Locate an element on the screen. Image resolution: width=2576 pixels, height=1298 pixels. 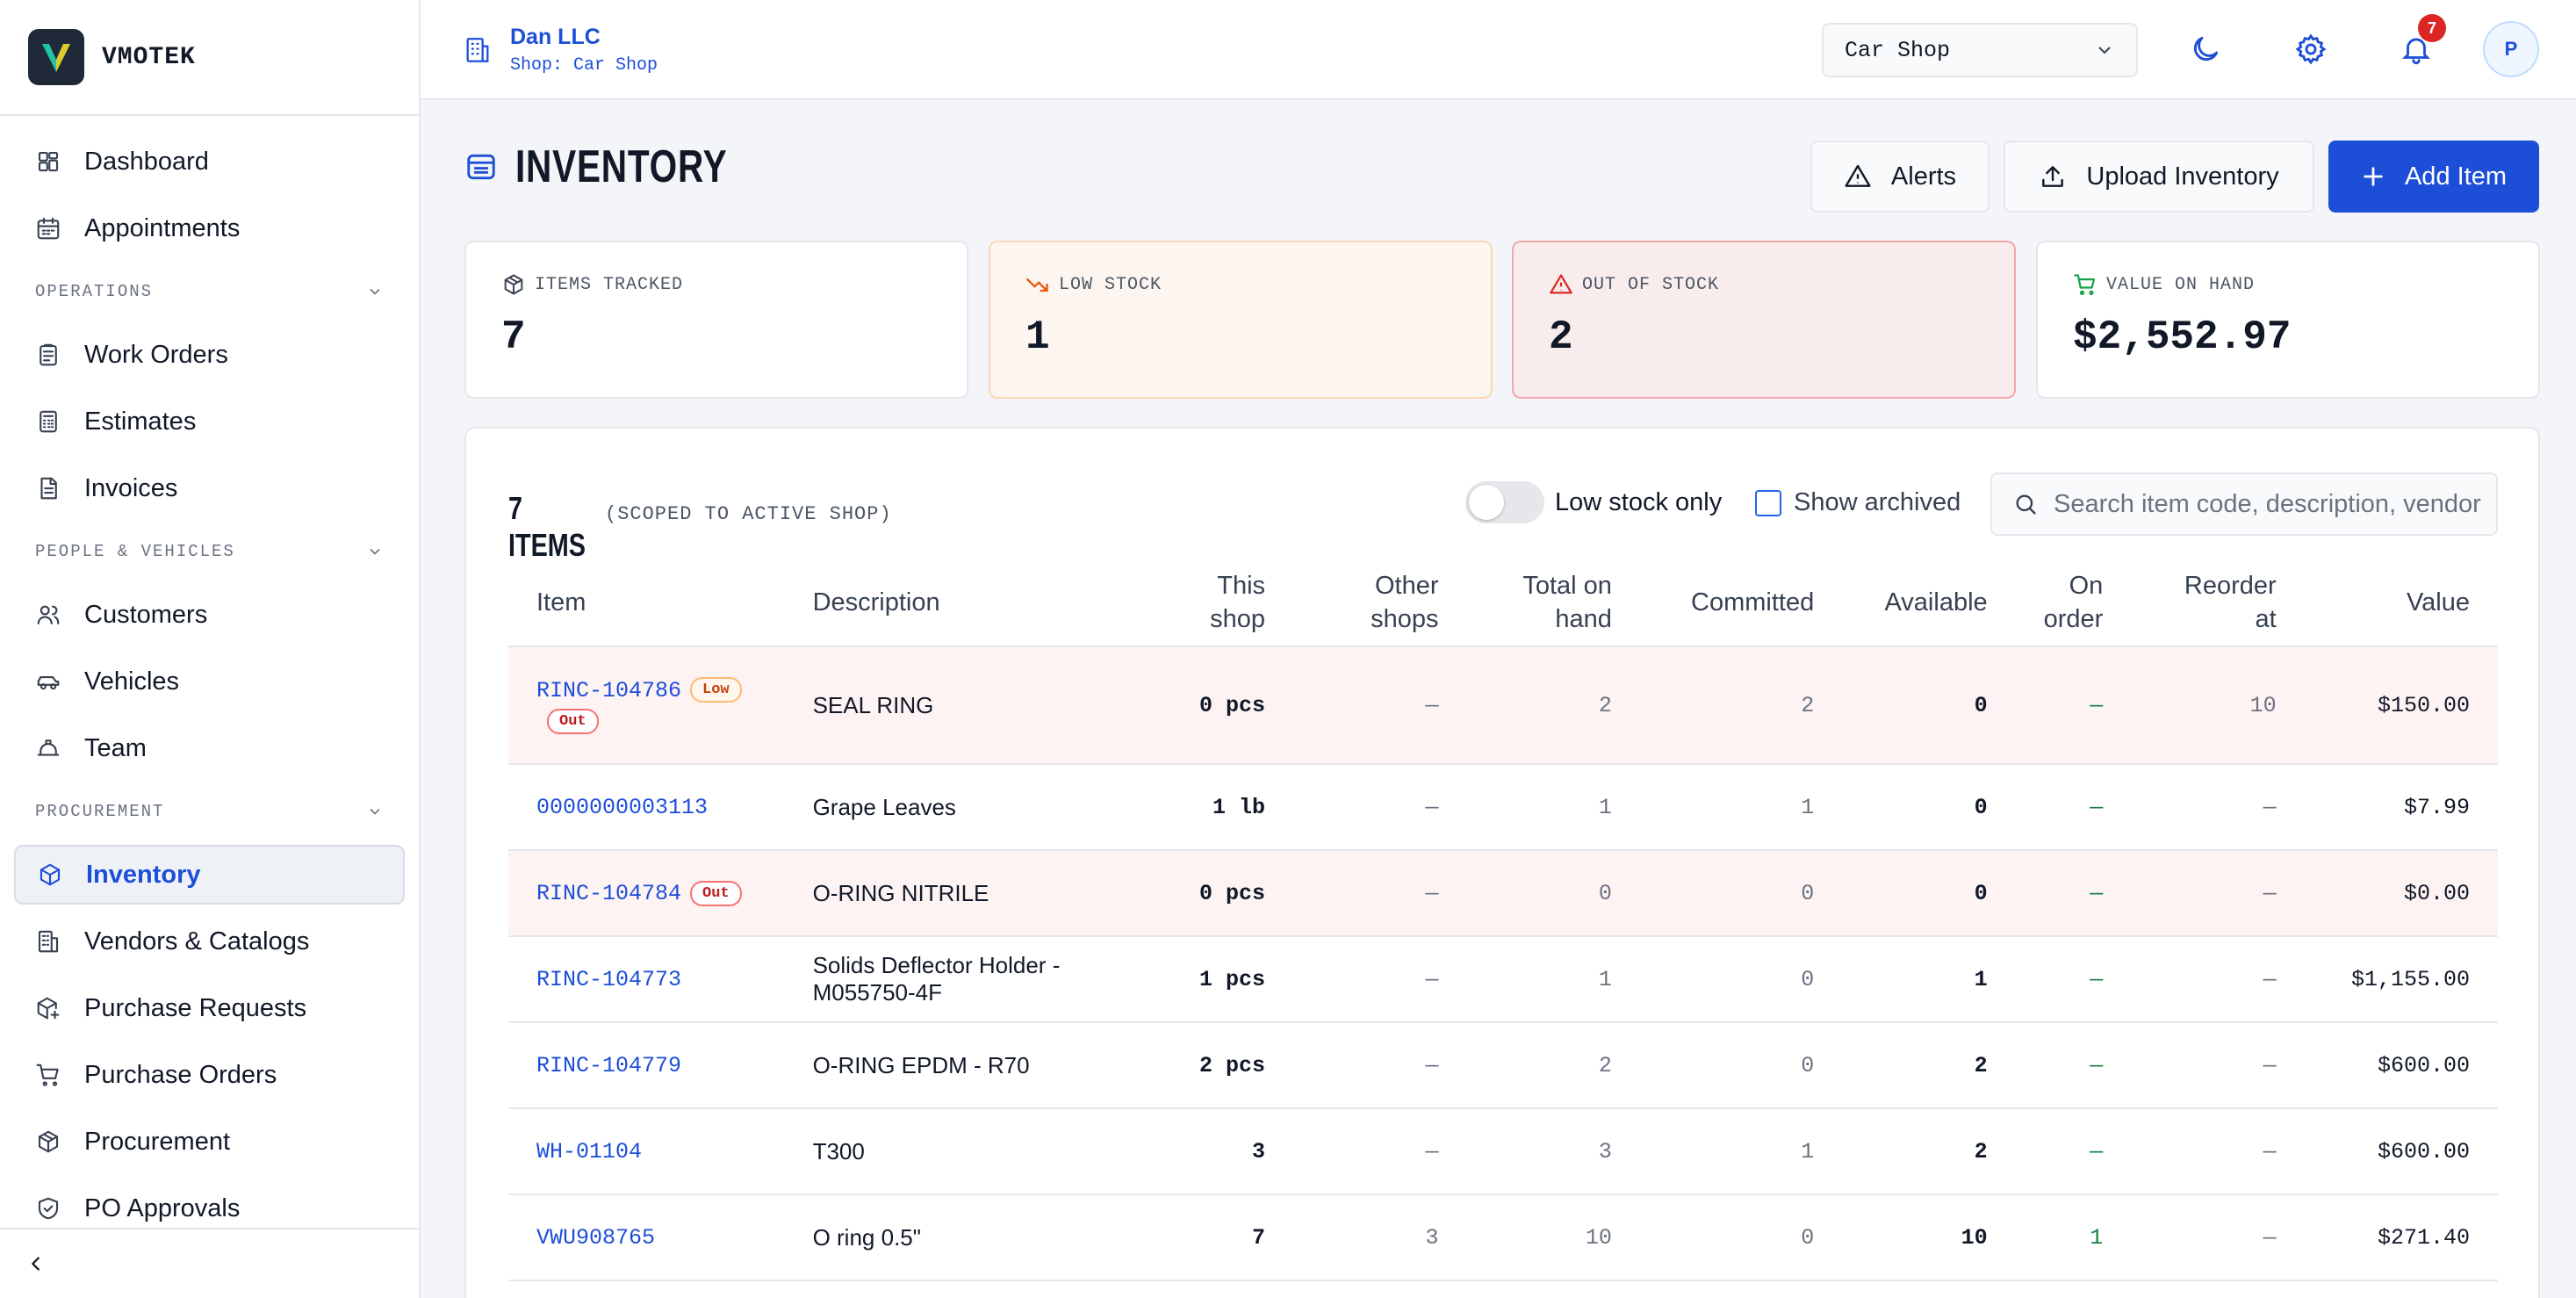
sidebar-item-work-orders: Work Orders is located at coordinates (209, 355).